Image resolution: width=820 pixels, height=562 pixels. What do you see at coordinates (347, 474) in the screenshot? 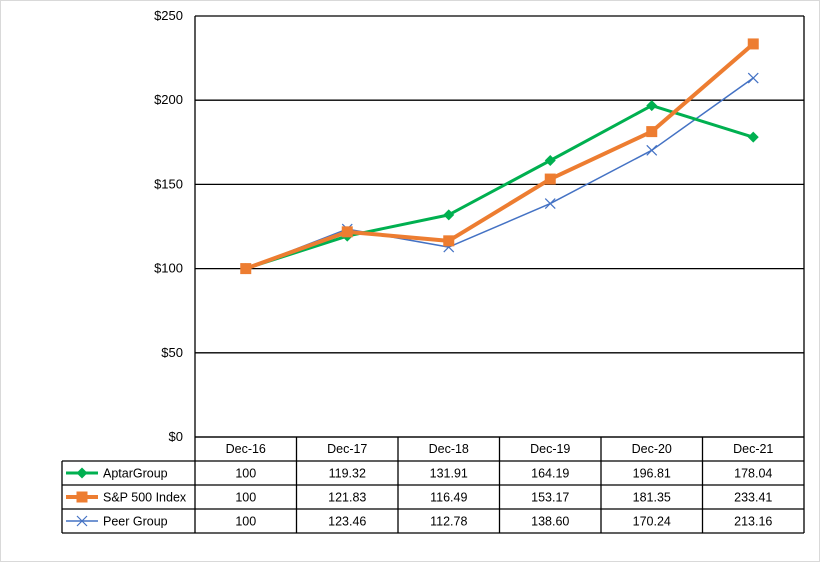
I see `table-value-aptargroup: 119.32` at bounding box center [347, 474].